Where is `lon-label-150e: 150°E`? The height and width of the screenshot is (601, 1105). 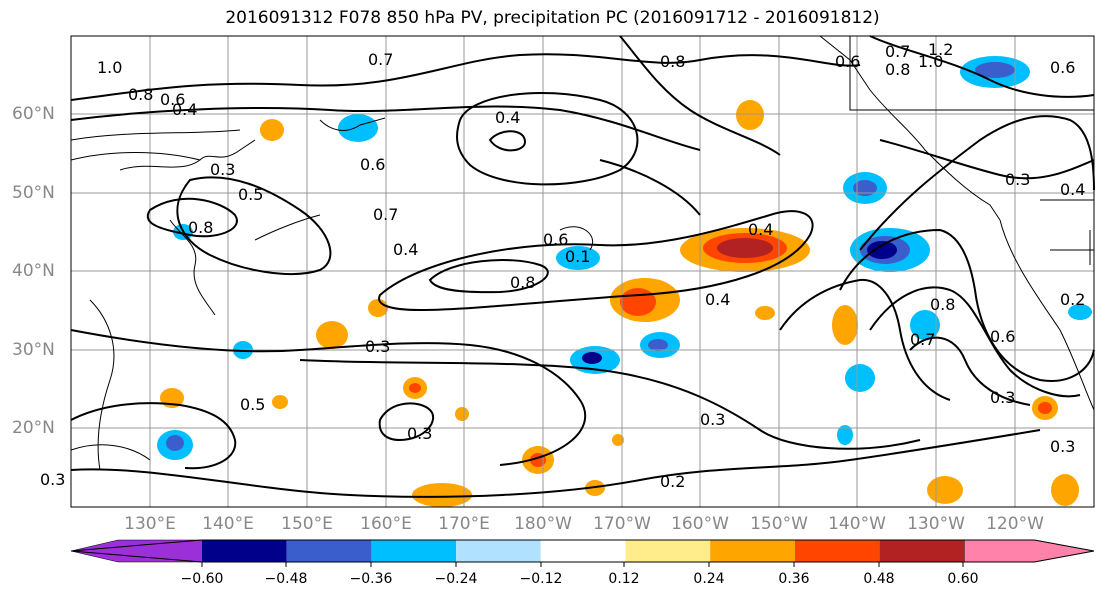
lon-label-150e: 150°E is located at coordinates (307, 524).